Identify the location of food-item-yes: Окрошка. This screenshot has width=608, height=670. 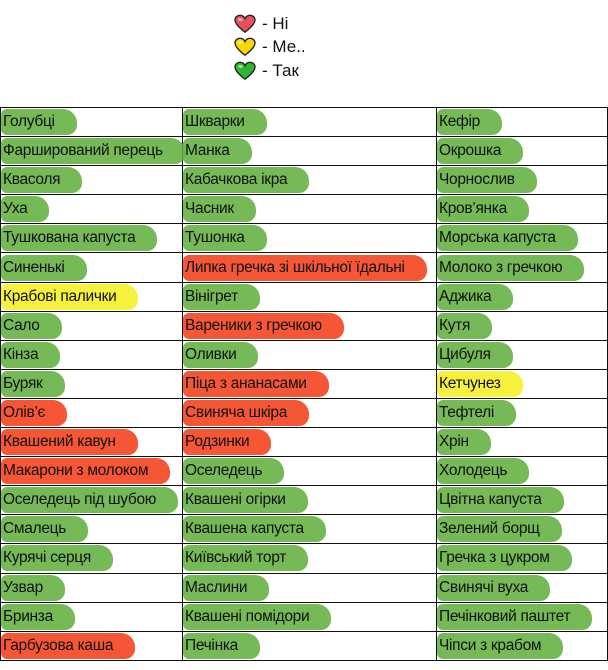
(480, 151).